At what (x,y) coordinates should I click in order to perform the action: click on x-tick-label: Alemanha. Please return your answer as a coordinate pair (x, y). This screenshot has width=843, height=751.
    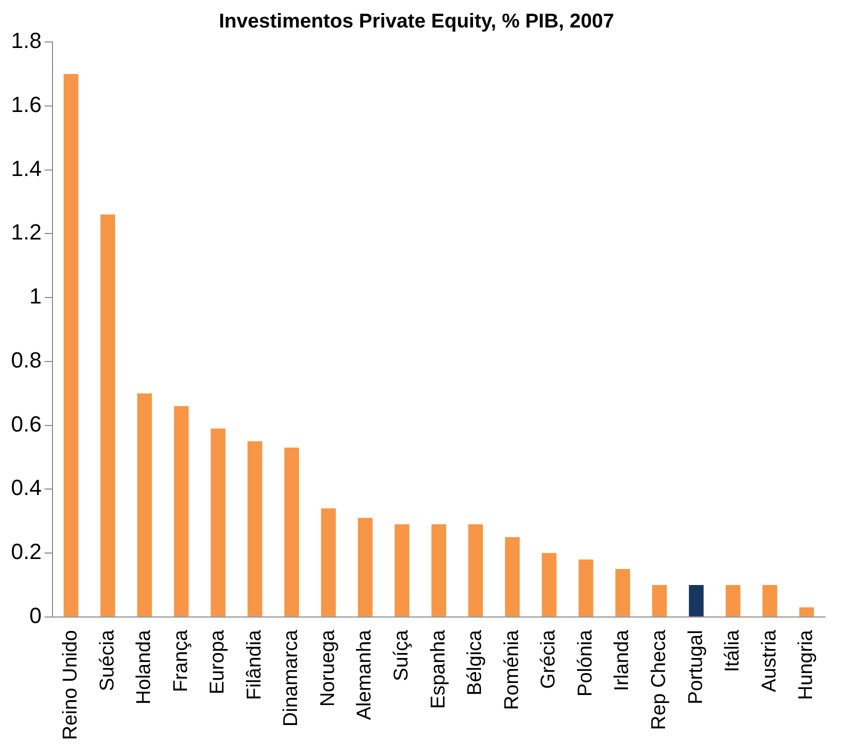
    Looking at the image, I should click on (365, 674).